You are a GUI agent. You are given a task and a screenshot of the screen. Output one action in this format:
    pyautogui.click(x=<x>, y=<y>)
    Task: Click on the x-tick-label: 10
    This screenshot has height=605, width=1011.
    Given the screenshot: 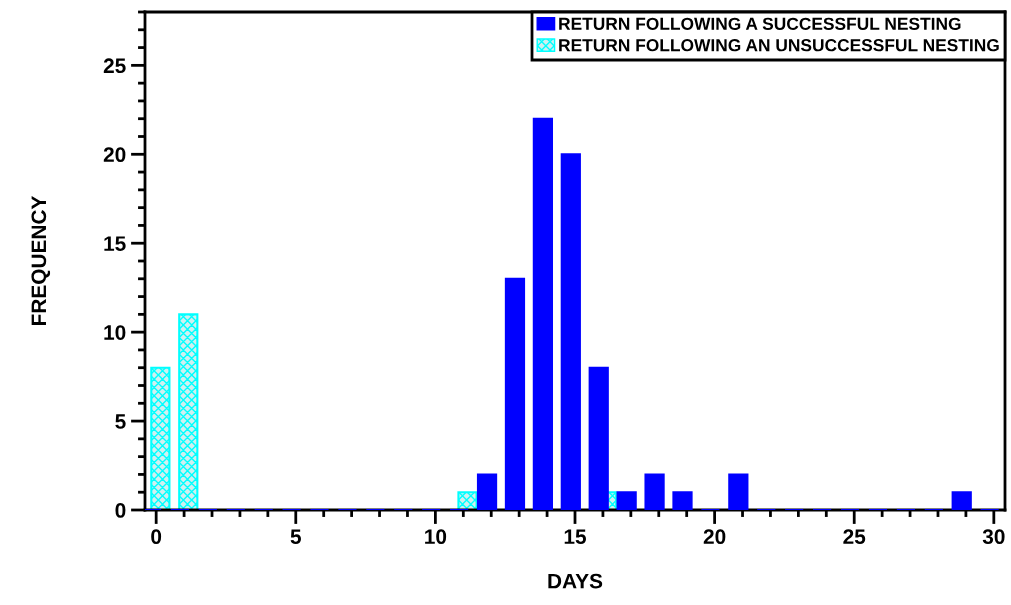 What is the action you would take?
    pyautogui.click(x=436, y=537)
    